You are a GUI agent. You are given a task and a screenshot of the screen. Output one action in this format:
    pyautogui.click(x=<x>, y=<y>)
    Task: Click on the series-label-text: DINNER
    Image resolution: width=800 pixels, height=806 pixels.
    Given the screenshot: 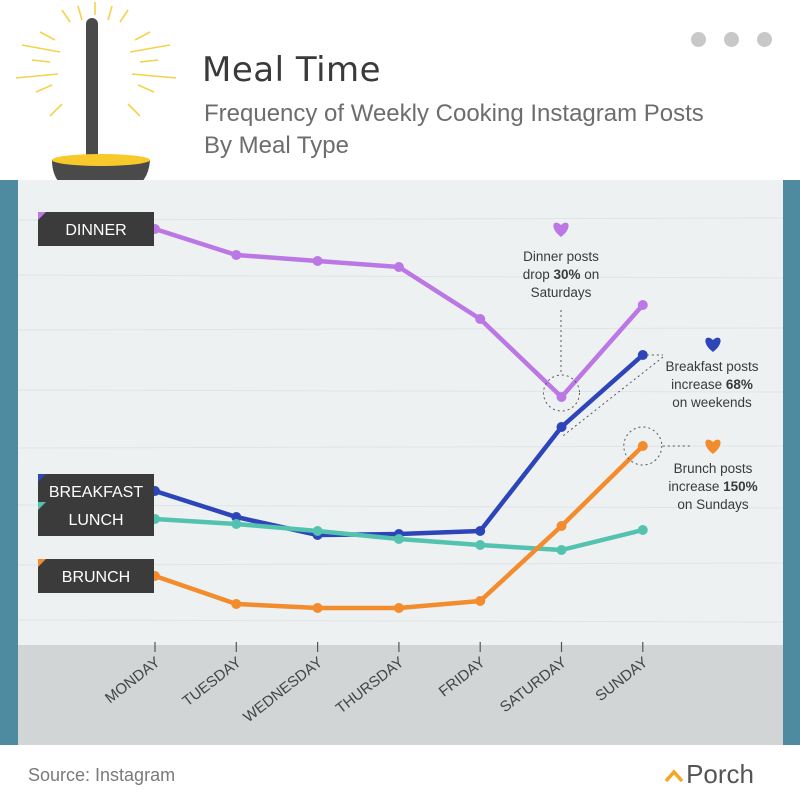 What is the action you would take?
    pyautogui.click(x=95, y=230)
    